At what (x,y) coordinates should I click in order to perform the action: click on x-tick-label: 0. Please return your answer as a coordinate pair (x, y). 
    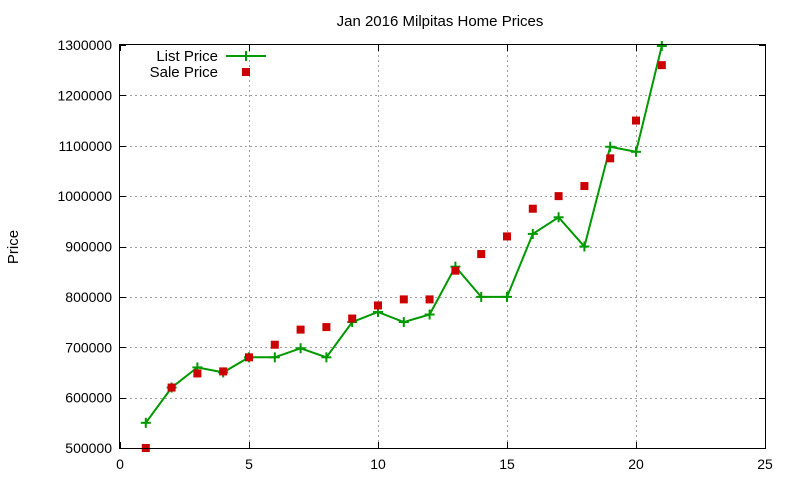
    Looking at the image, I should click on (120, 464).